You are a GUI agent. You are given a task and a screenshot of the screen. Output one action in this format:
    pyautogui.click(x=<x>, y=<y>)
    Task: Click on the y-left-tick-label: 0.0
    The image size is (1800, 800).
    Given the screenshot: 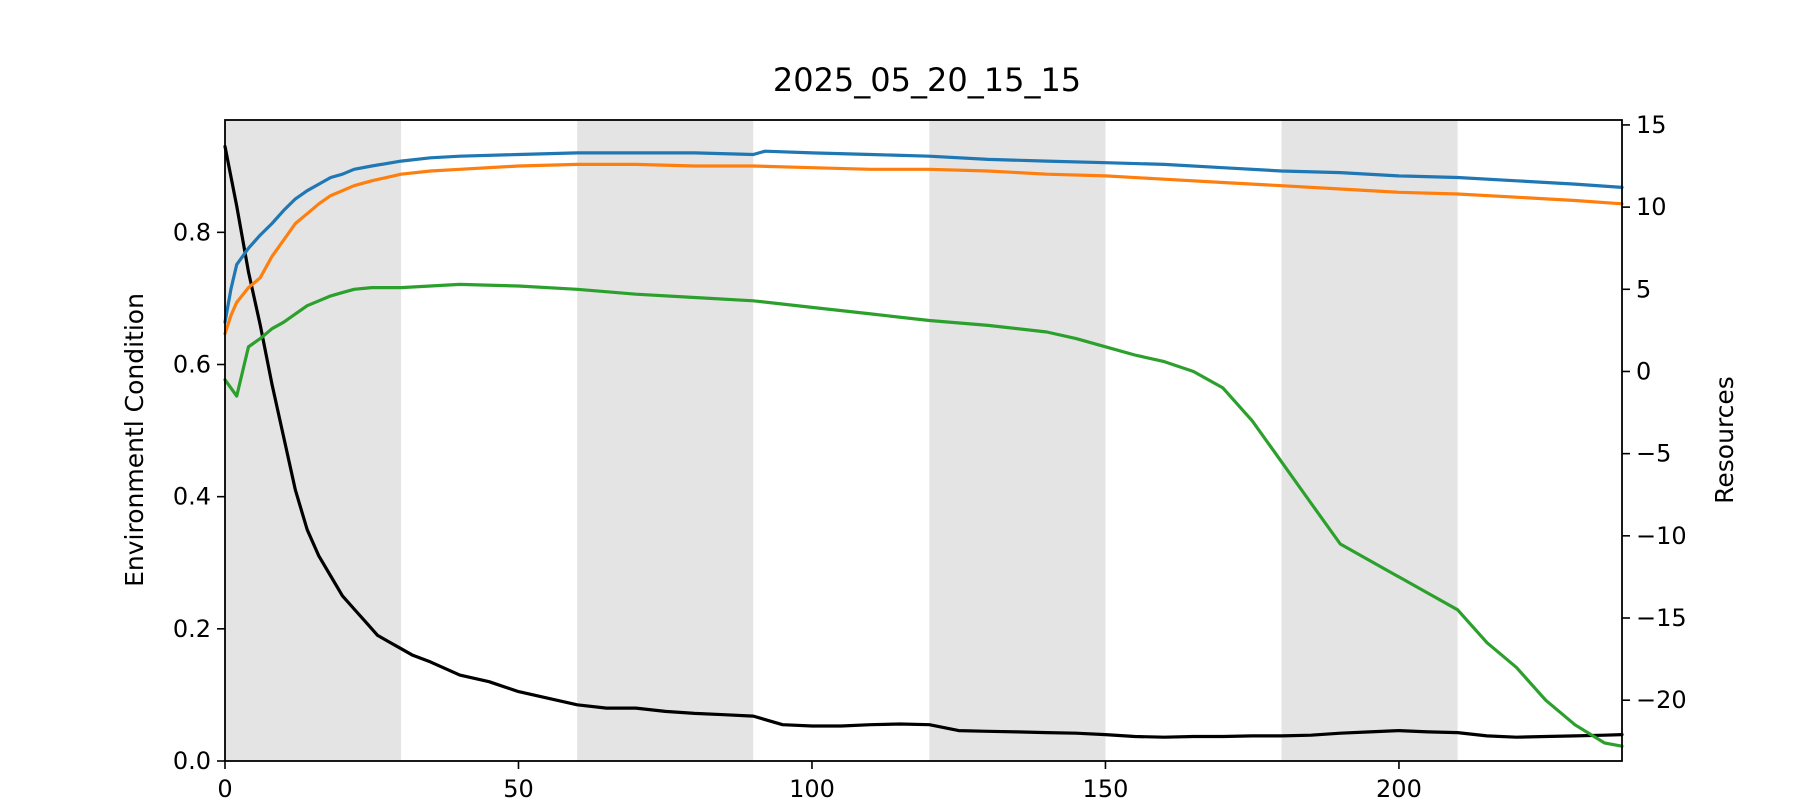 What is the action you would take?
    pyautogui.click(x=192, y=761)
    